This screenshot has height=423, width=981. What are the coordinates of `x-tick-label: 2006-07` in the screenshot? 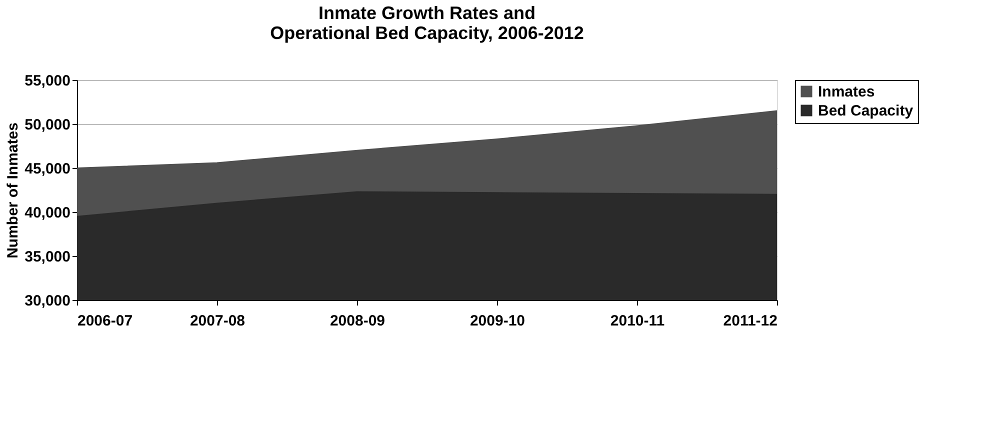 It's located at (105, 321).